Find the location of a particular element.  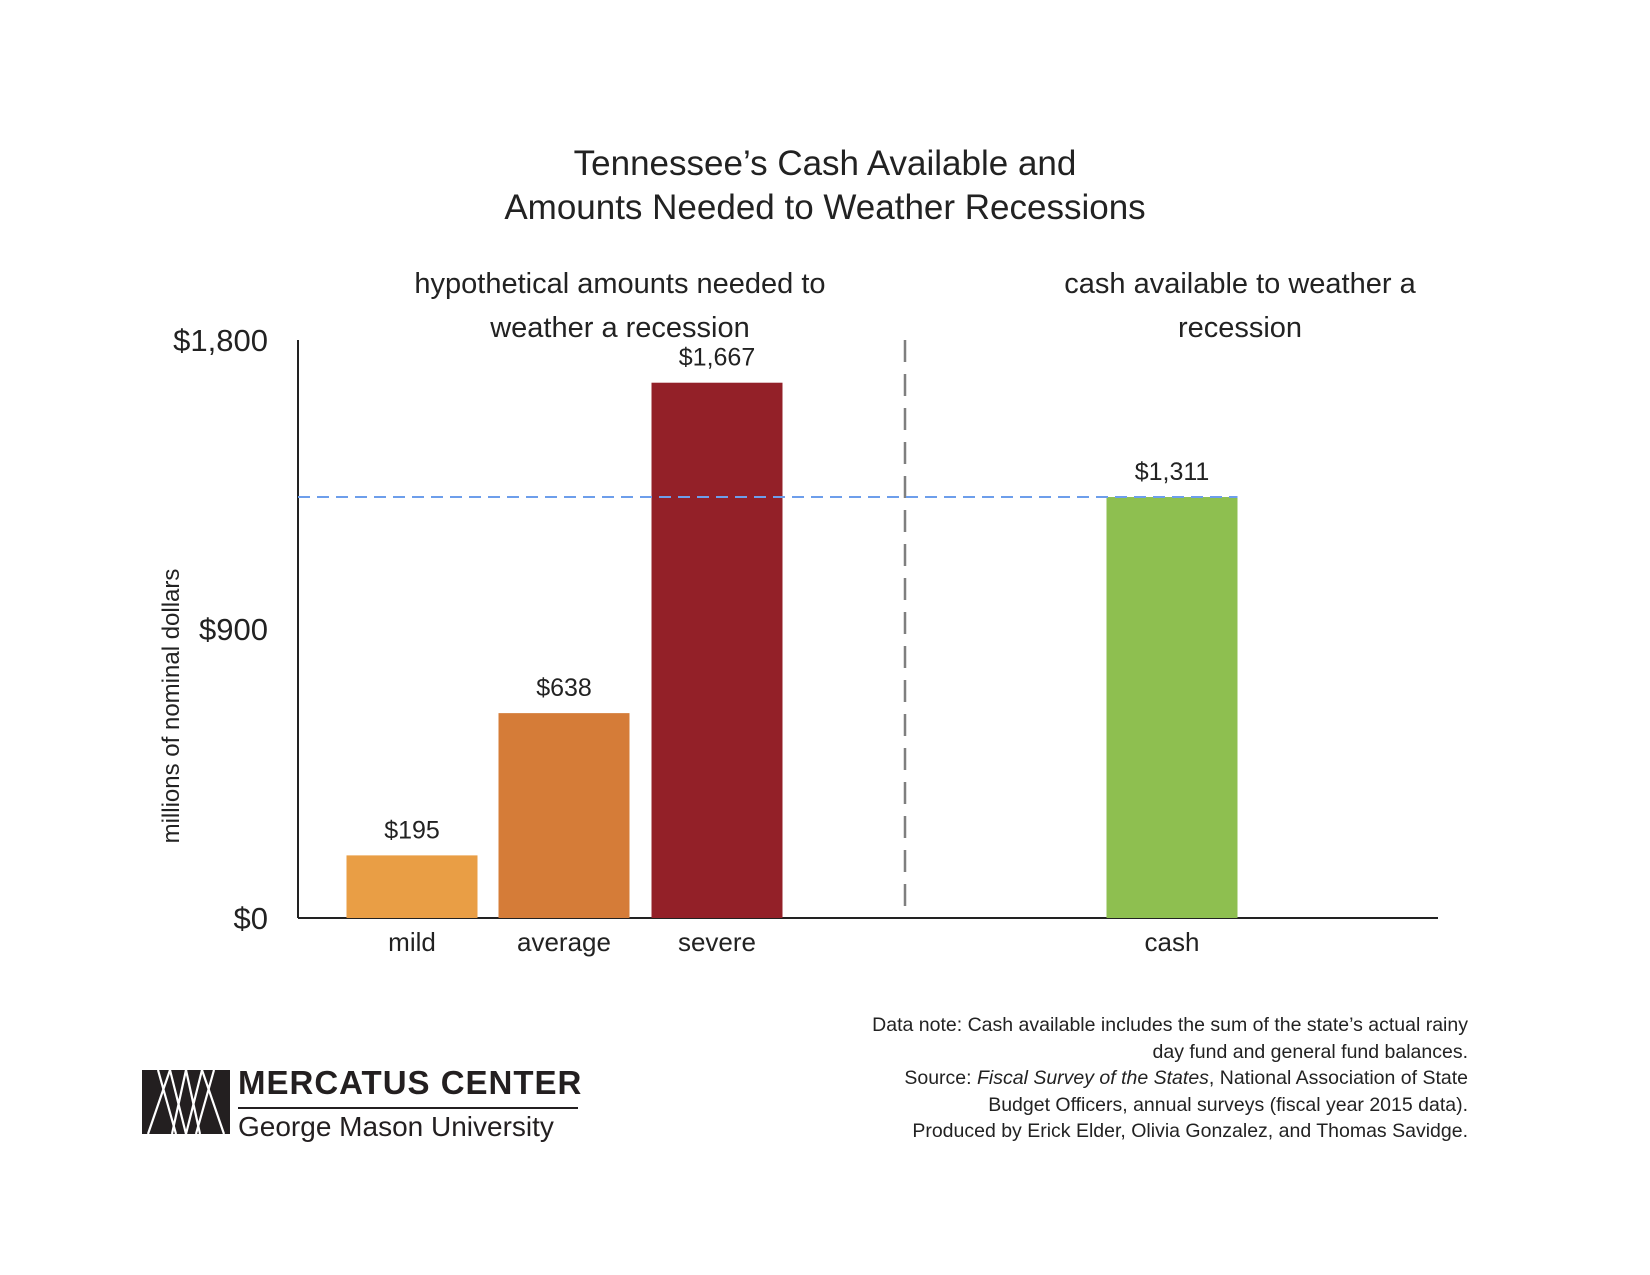

x-tick-label-mild: mild is located at coordinates (412, 942).